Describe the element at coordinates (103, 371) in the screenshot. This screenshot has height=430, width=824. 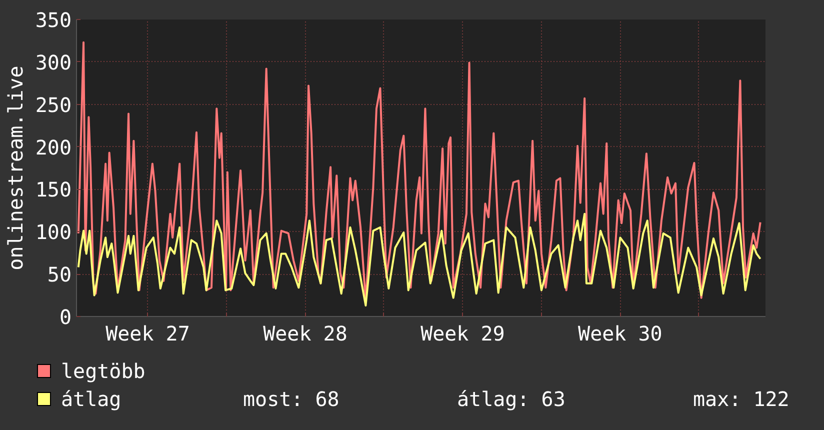
I see `legend-label: legtöbb` at that location.